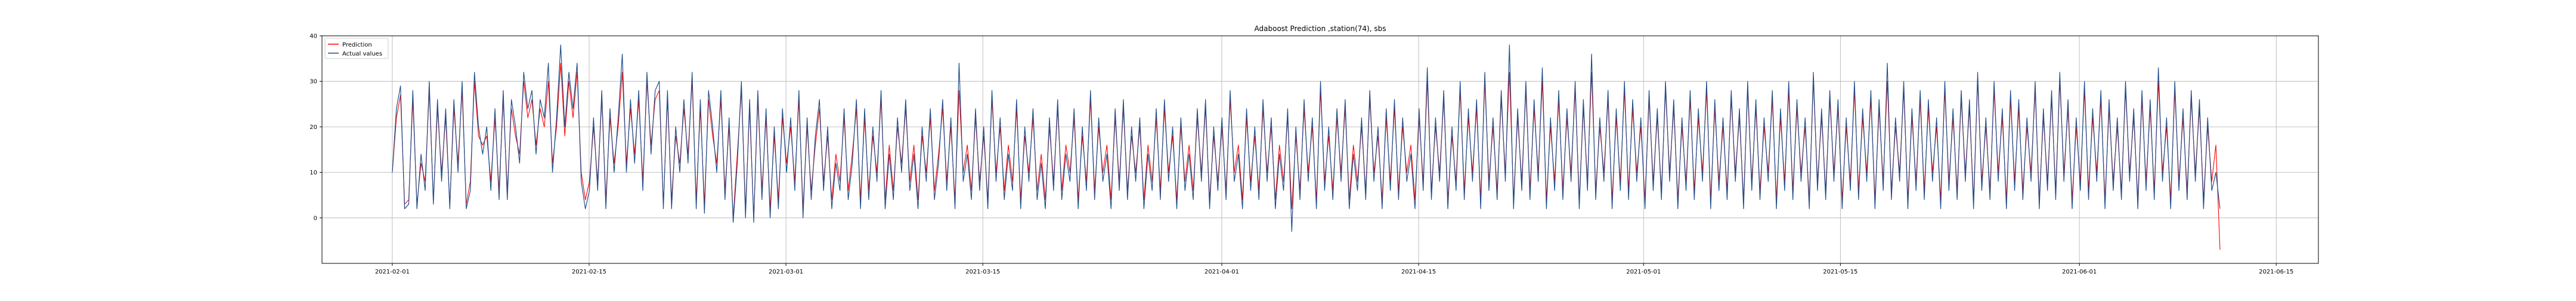 The image size is (2576, 301). Describe the element at coordinates (589, 272) in the screenshot. I see `x-tick-label: 2021-02-15` at that location.